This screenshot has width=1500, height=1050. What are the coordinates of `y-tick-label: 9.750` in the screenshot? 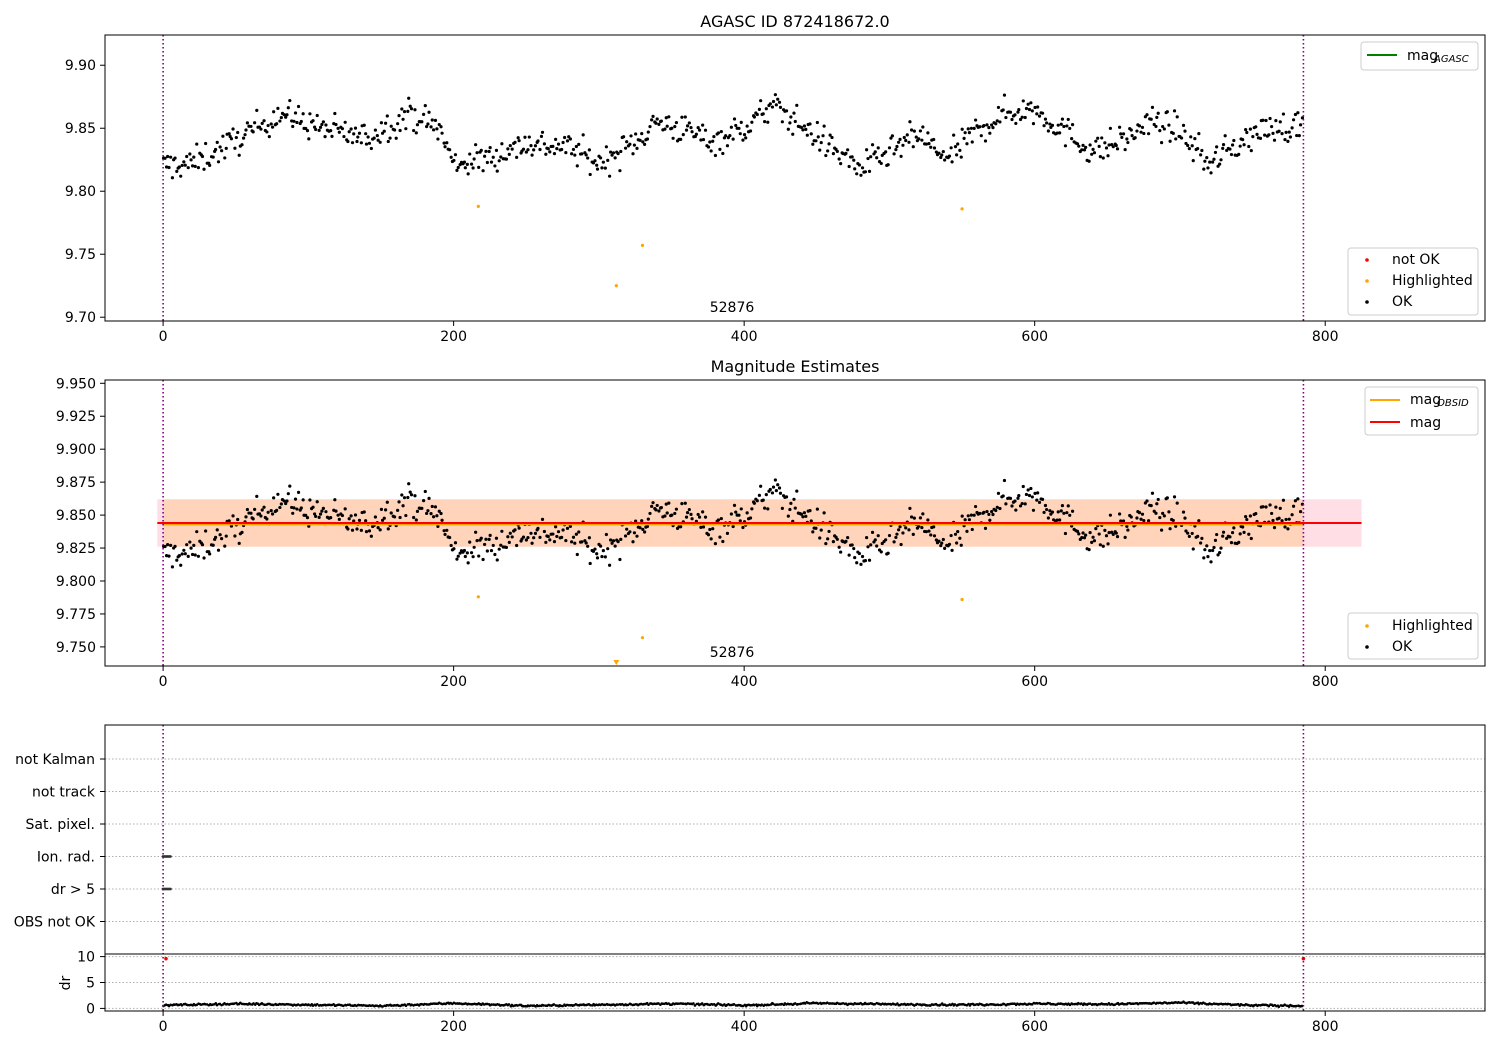 It's located at (76, 648).